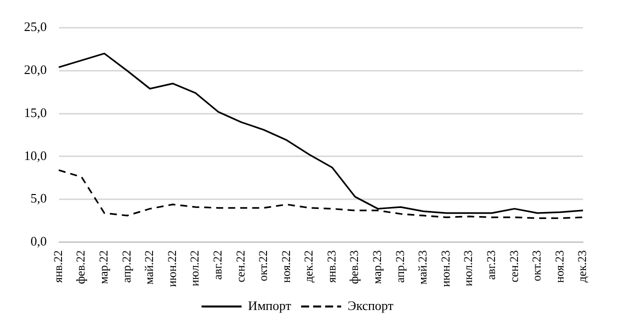 This screenshot has width=621, height=331. I want to click on x-tick-label: ноя.23, so click(559, 266).